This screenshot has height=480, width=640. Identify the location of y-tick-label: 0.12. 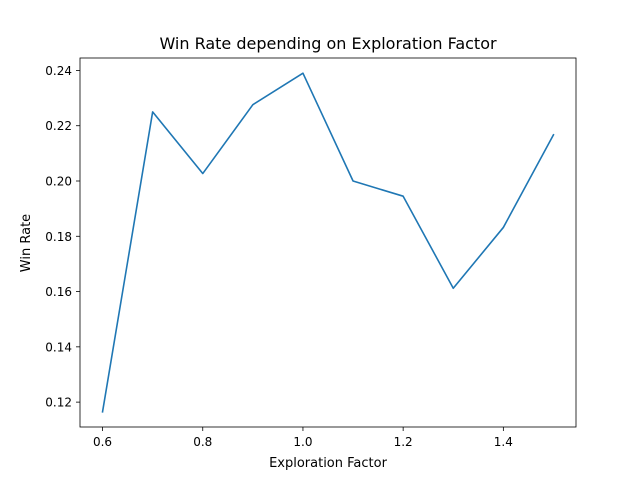
(58, 403).